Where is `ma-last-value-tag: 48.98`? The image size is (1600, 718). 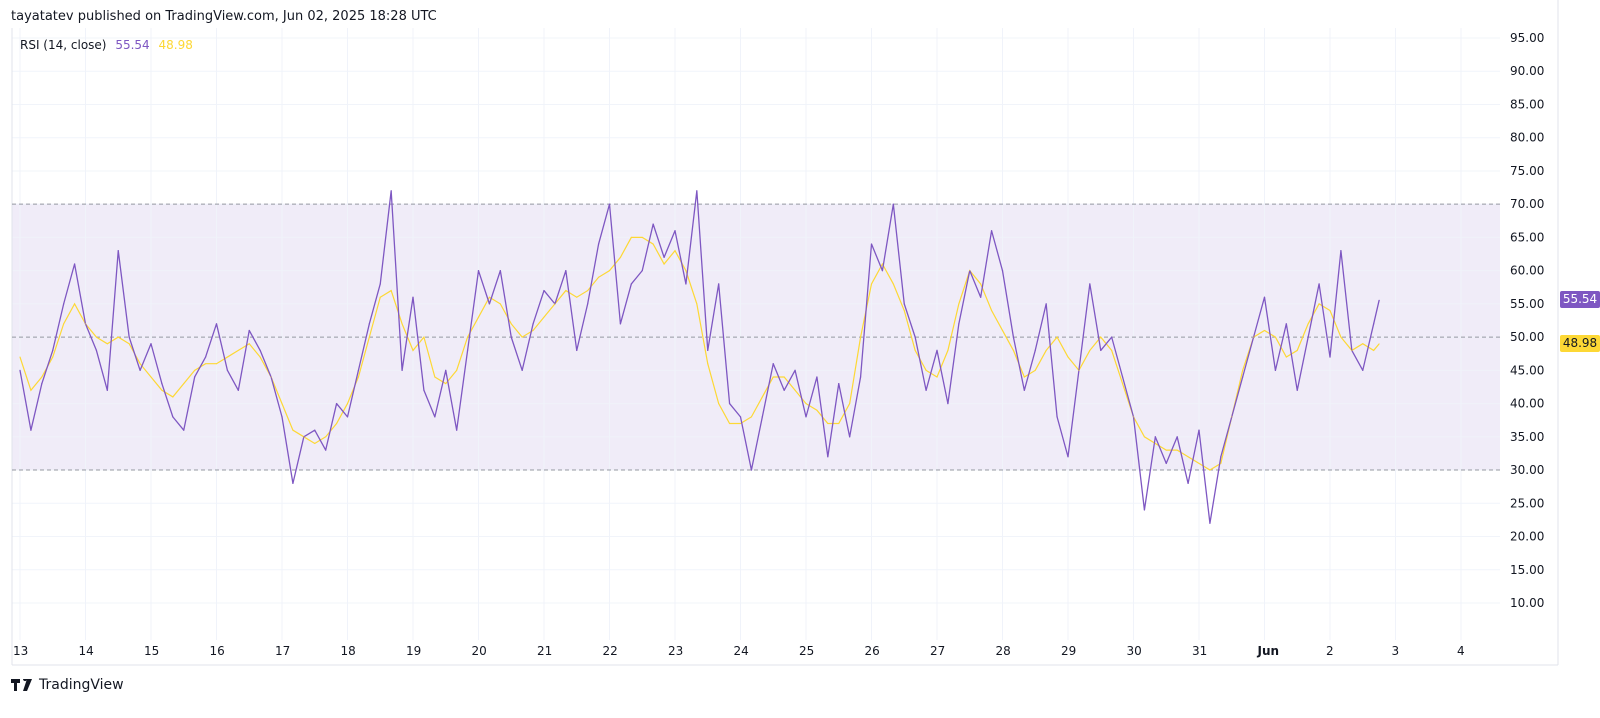
ma-last-value-tag: 48.98 is located at coordinates (1580, 343).